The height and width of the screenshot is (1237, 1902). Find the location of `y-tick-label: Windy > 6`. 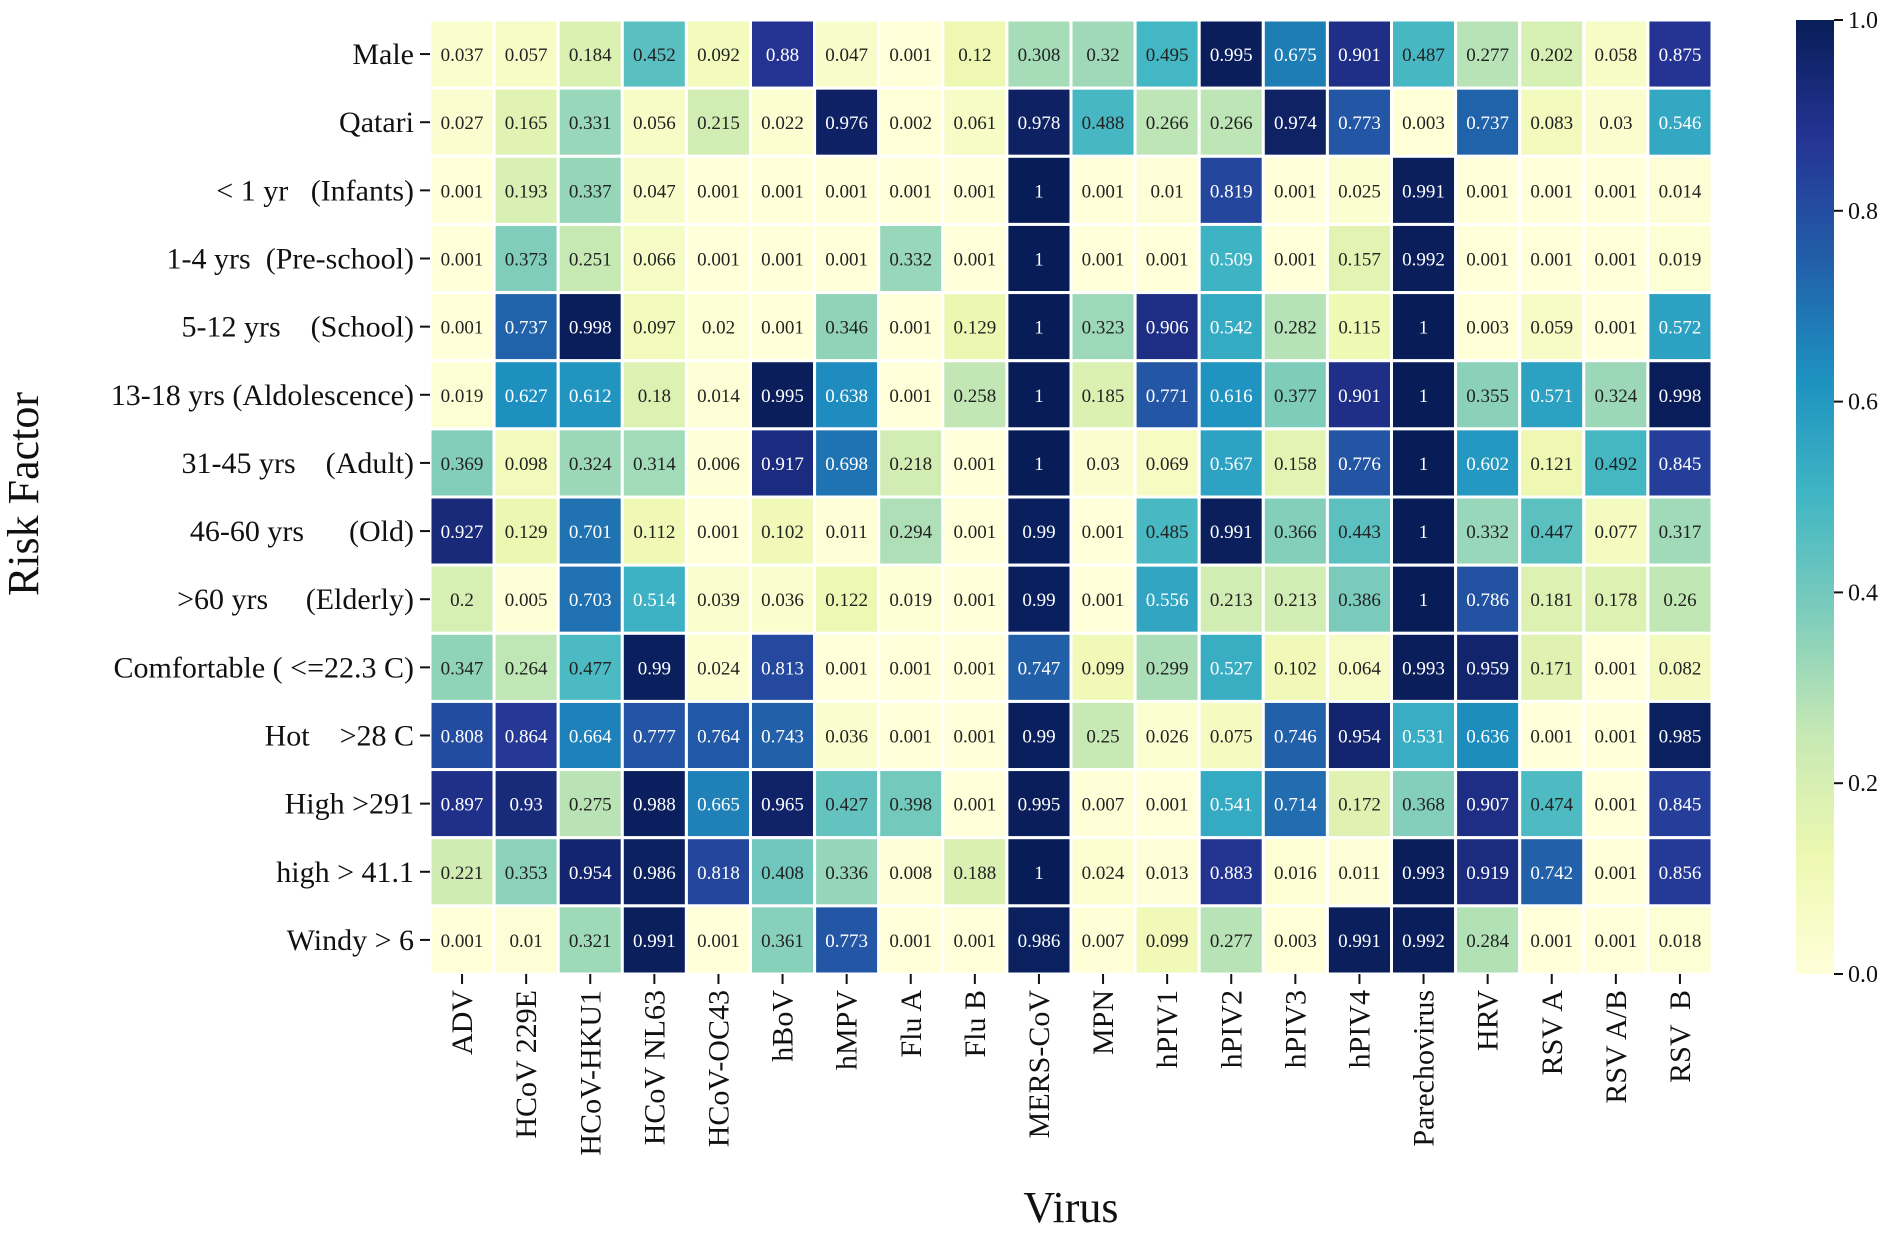

y-tick-label: Windy > 6 is located at coordinates (350, 940).